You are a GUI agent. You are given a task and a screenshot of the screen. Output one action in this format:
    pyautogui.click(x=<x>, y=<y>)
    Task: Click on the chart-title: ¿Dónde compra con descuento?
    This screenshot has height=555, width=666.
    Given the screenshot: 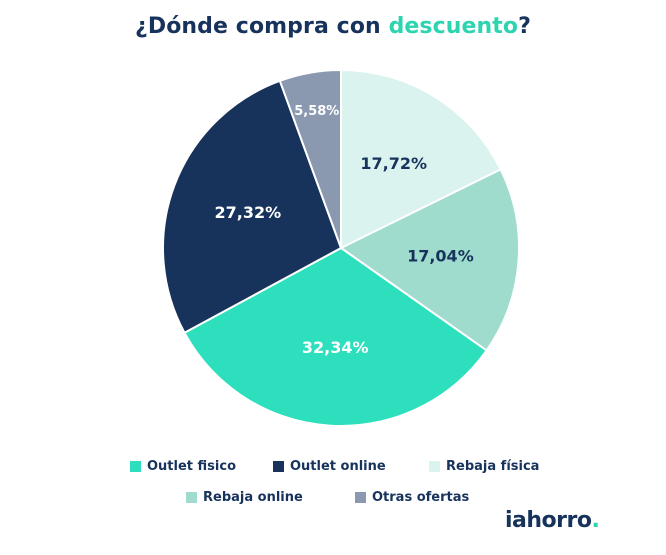 What is the action you would take?
    pyautogui.click(x=333, y=26)
    